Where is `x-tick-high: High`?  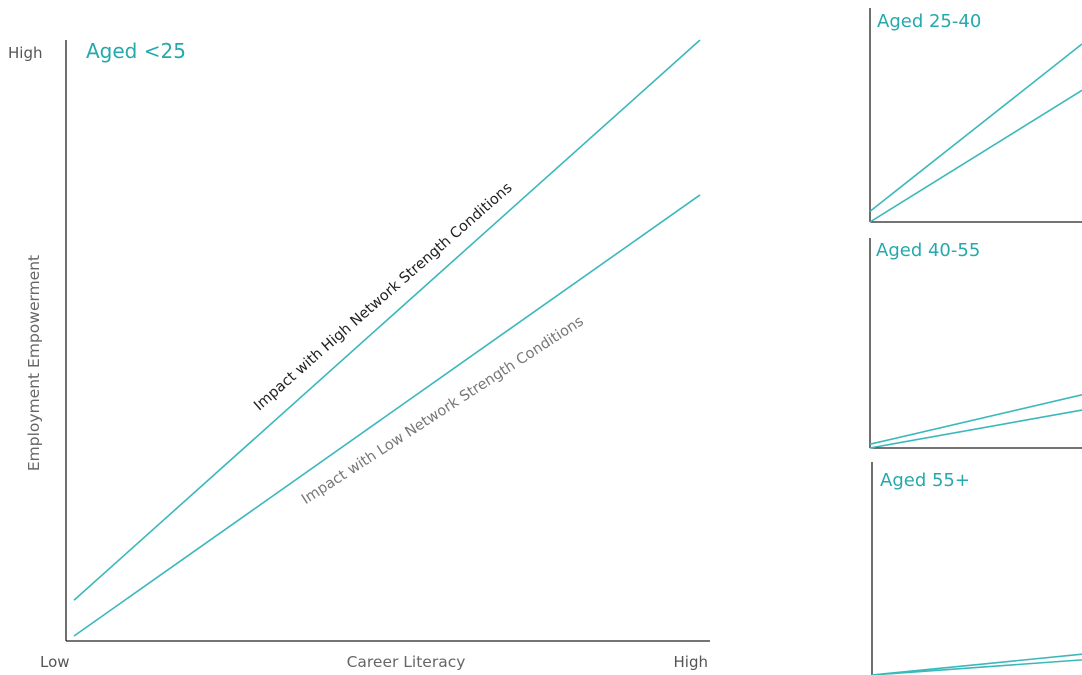 x-tick-high: High is located at coordinates (691, 662).